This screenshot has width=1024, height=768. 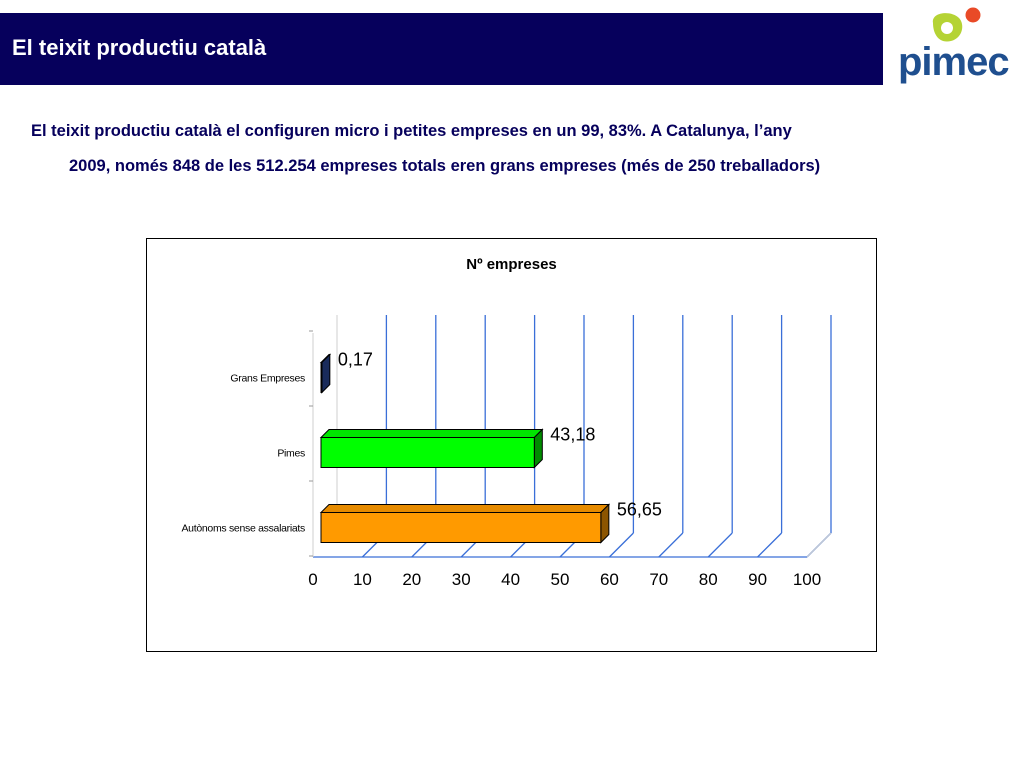 What do you see at coordinates (658, 579) in the screenshot?
I see `x-tick-label: 70` at bounding box center [658, 579].